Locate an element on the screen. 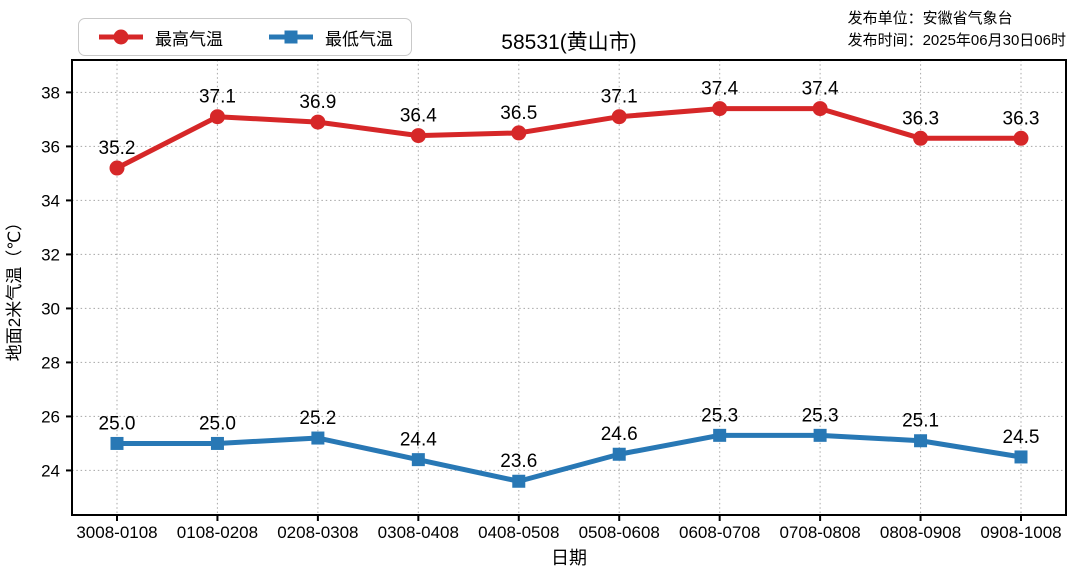 Image resolution: width=1080 pixels, height=584 pixels. data-label: 35.2 is located at coordinates (117, 148).